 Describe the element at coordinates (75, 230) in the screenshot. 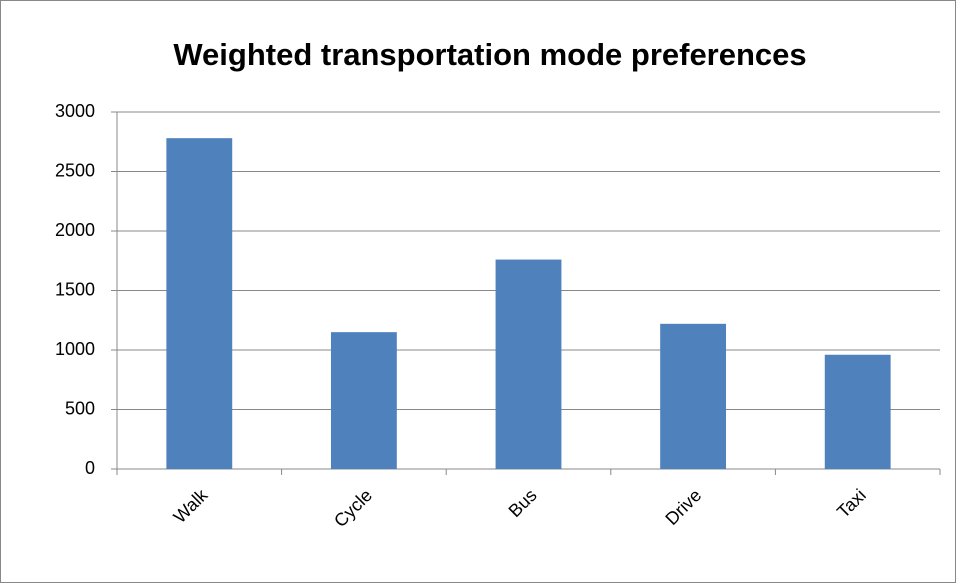

I see `y-tick-label: 2000` at that location.